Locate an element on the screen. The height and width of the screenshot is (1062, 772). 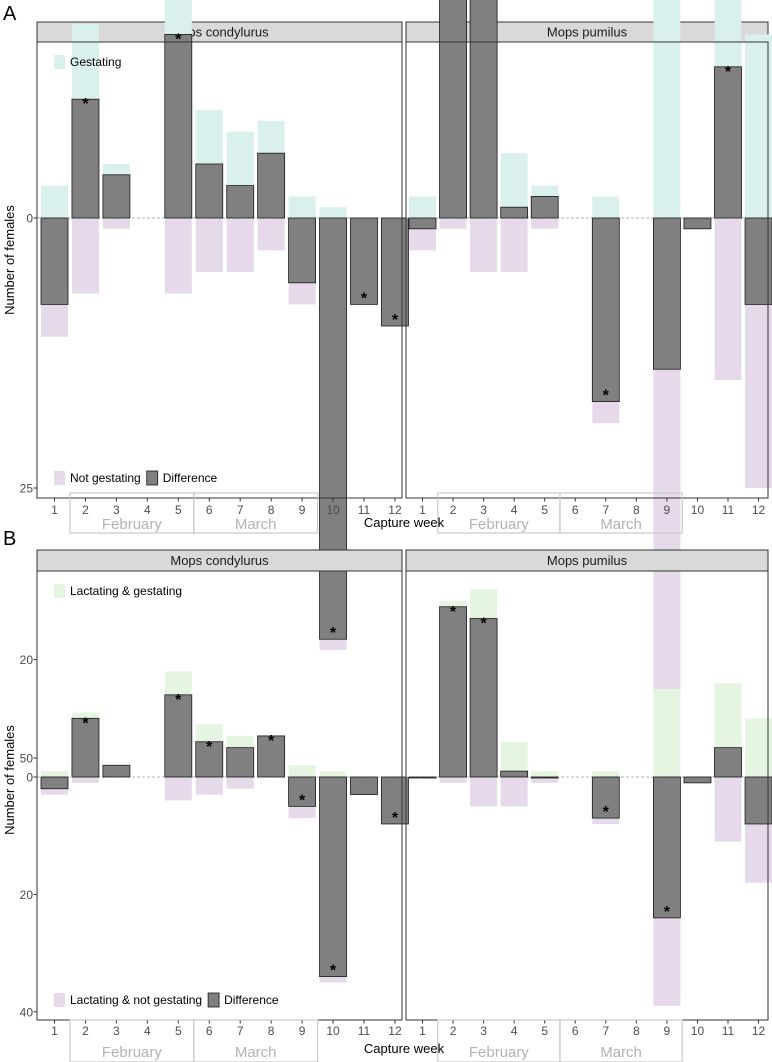
y-tick-label: 0 is located at coordinates (29, 219).